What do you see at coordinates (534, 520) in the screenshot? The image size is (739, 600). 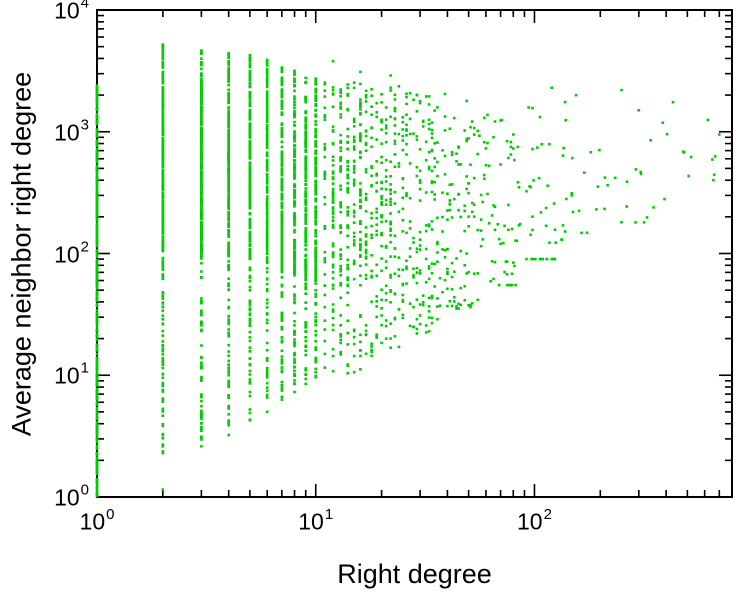 I see `x-tick-label: 10²` at bounding box center [534, 520].